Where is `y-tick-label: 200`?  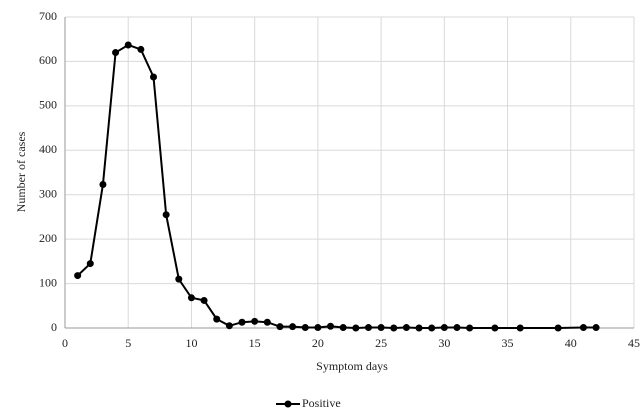 y-tick-label: 200 is located at coordinates (48, 238).